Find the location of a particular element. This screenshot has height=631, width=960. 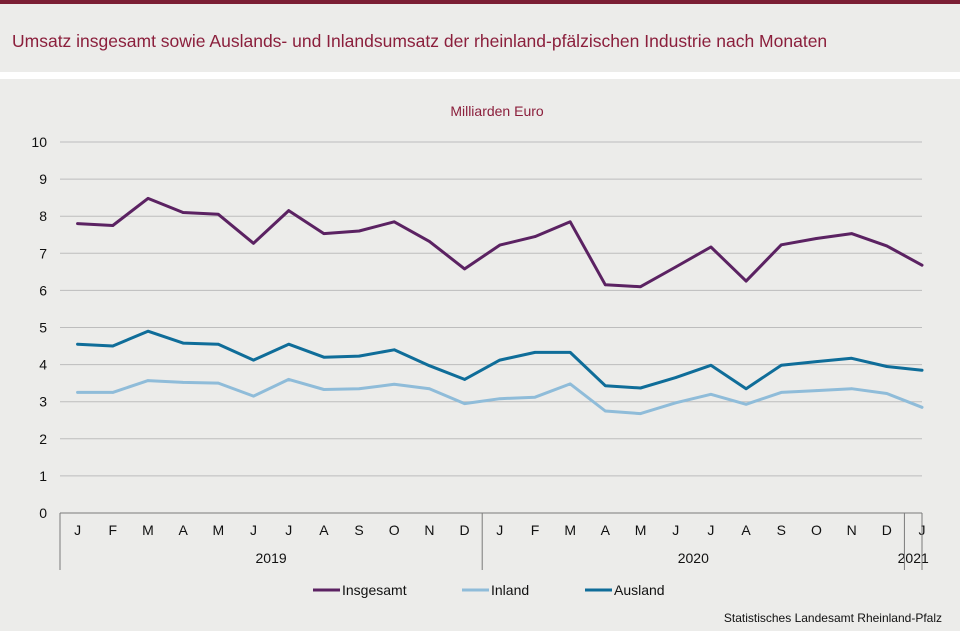

x-tick-label: N is located at coordinates (429, 530).